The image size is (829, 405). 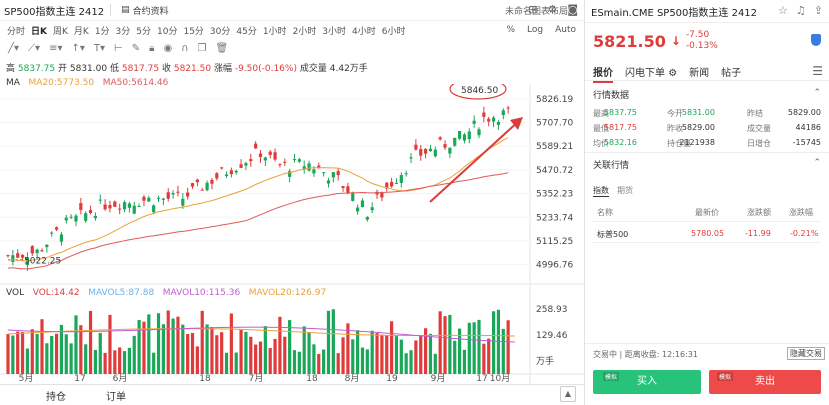 I want to click on bell-icon: ♫, so click(x=800, y=10).